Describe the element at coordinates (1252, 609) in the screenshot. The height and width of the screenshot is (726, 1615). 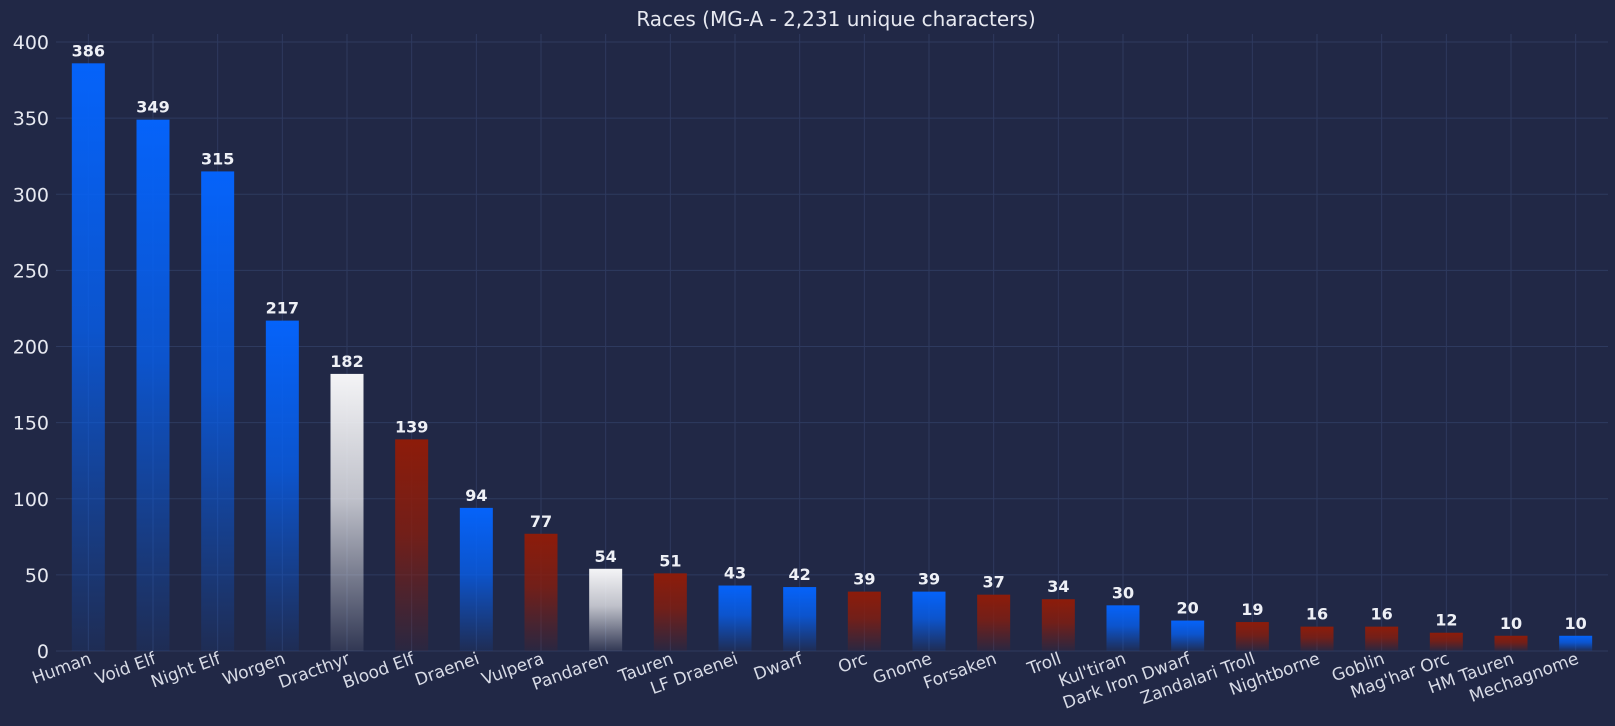
I see `value-label: 19` at that location.